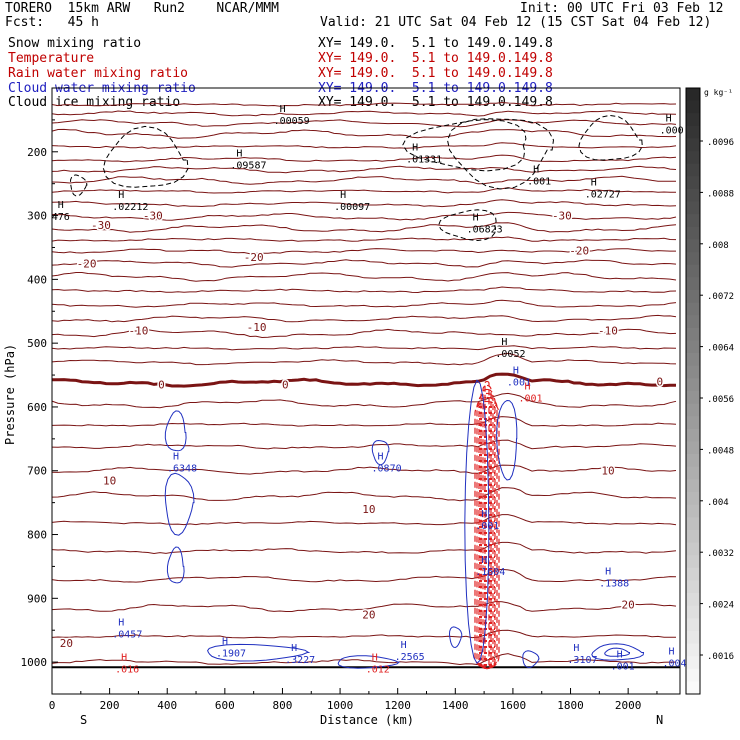 This screenshot has width=740, height=740. What do you see at coordinates (718, 246) in the screenshot?
I see `colorbar-tick-label: .008` at bounding box center [718, 246].